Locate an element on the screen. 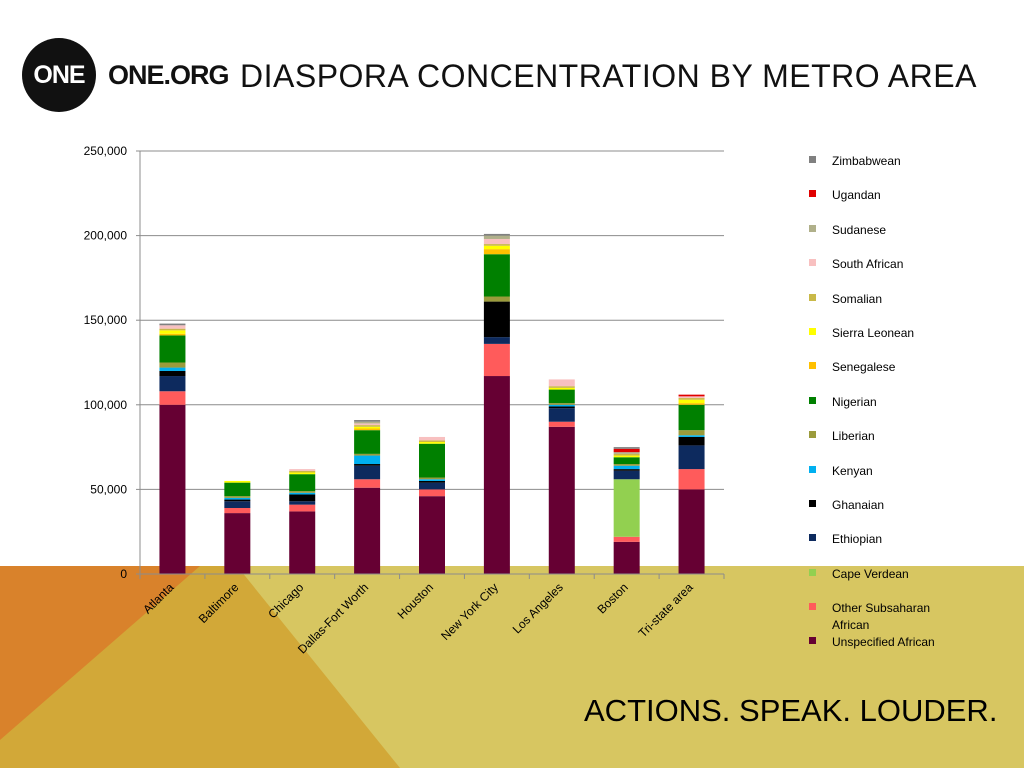  bar-segment-zimbabwean-atlanta is located at coordinates (172, 324).